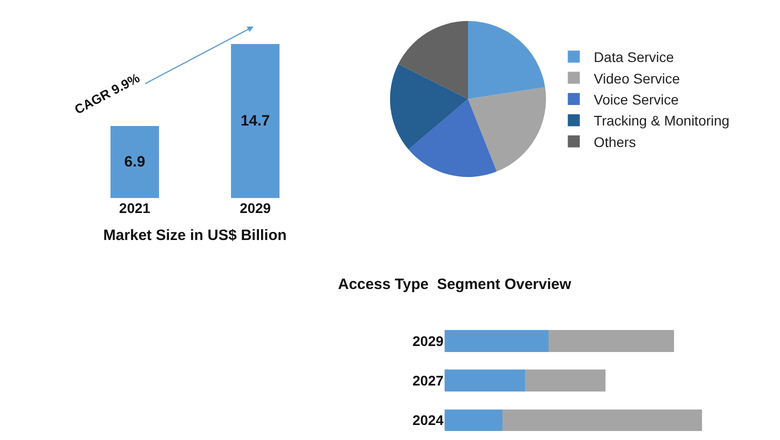 Image resolution: width=780 pixels, height=440 pixels. What do you see at coordinates (637, 78) in the screenshot?
I see `legend-label: Video Service` at bounding box center [637, 78].